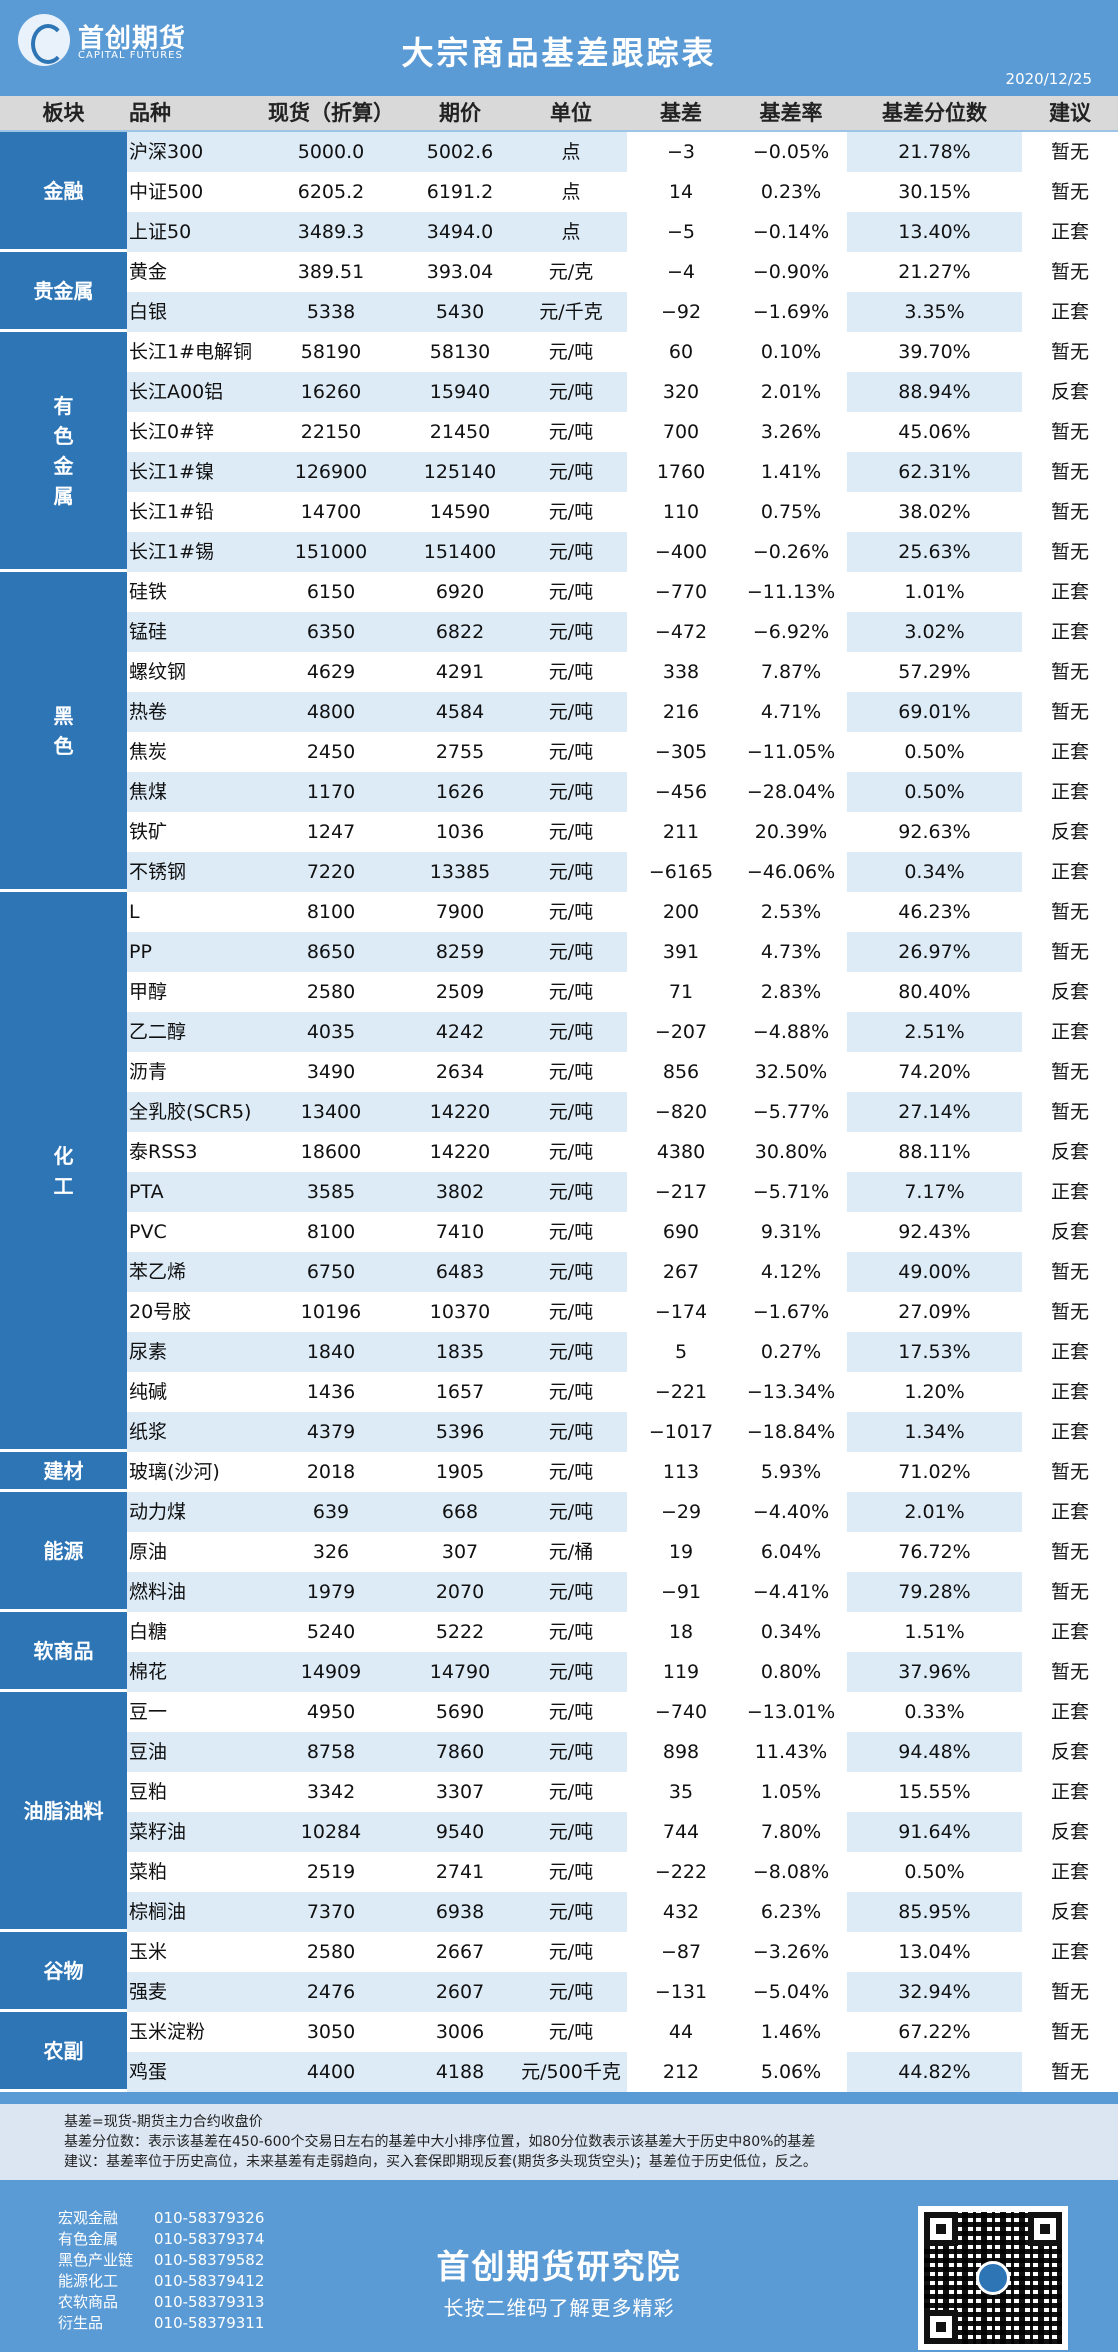 The image size is (1118, 2352). What do you see at coordinates (331, 471) in the screenshot?
I see `spot-price: 126900` at bounding box center [331, 471].